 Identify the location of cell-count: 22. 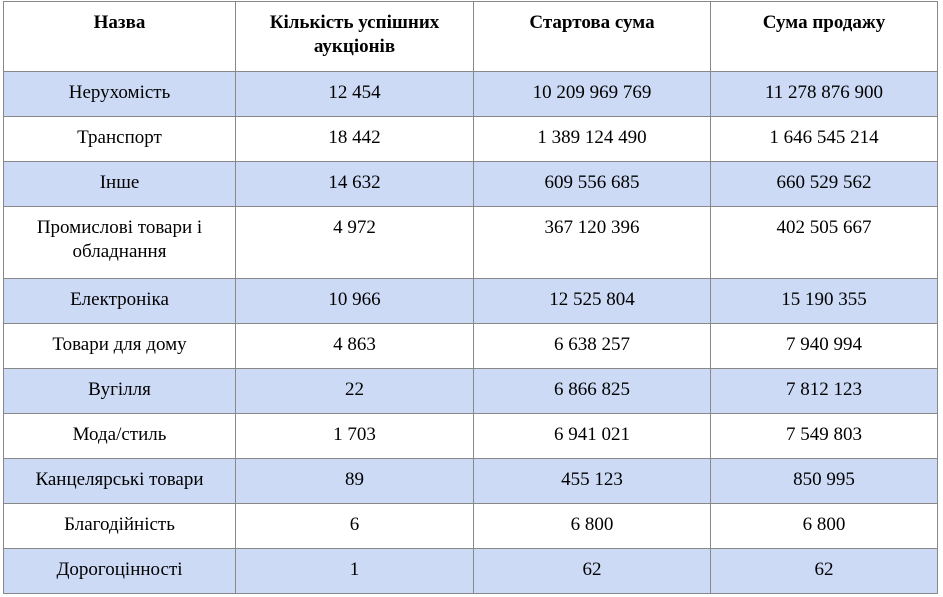
(354, 391).